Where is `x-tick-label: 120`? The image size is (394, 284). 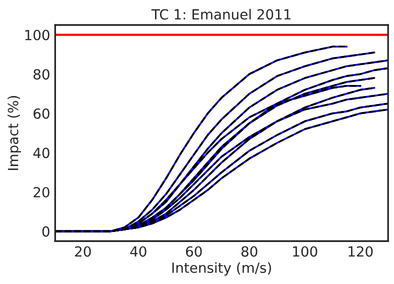 x-tick-label: 120 is located at coordinates (360, 251).